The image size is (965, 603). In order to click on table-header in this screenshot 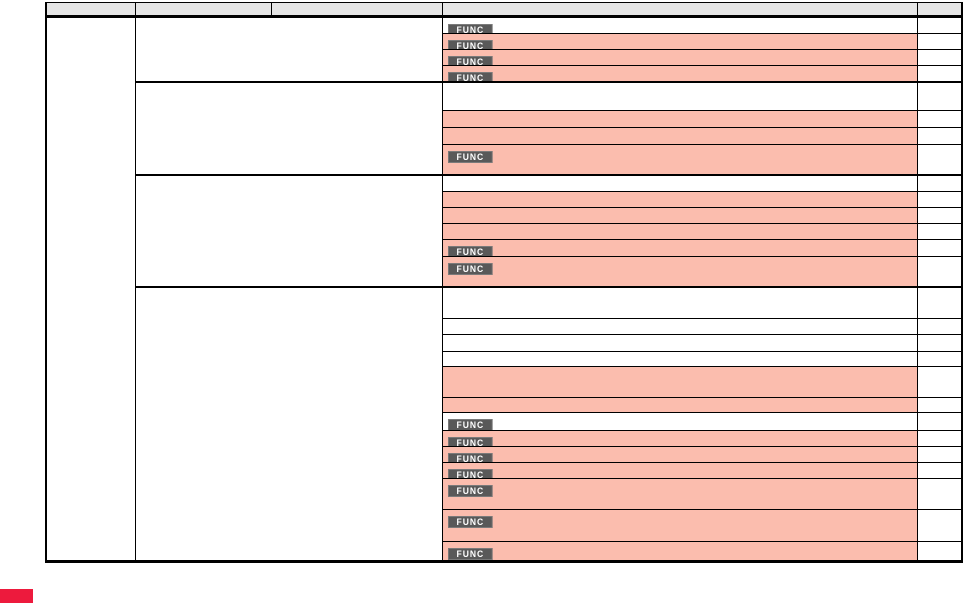, I will do `click(504, 10)`.